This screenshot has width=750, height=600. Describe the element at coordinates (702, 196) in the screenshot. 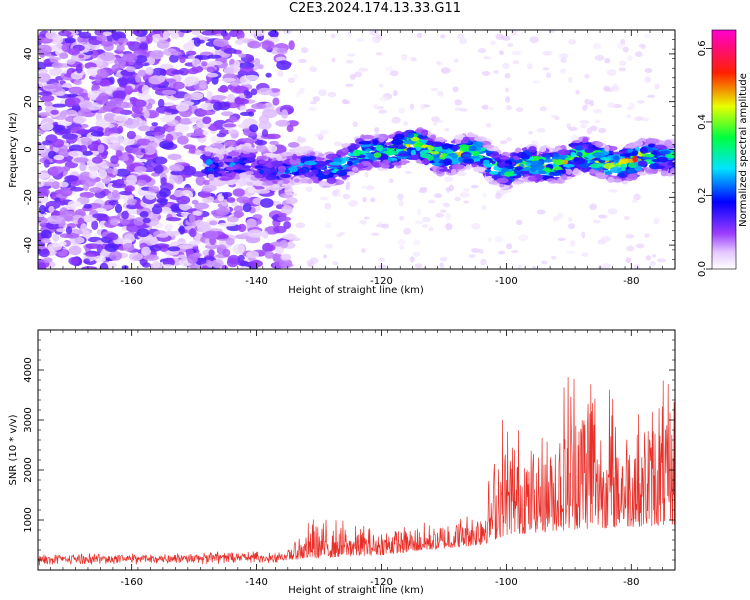

I see `colorbar-tick-label: 0.2` at that location.